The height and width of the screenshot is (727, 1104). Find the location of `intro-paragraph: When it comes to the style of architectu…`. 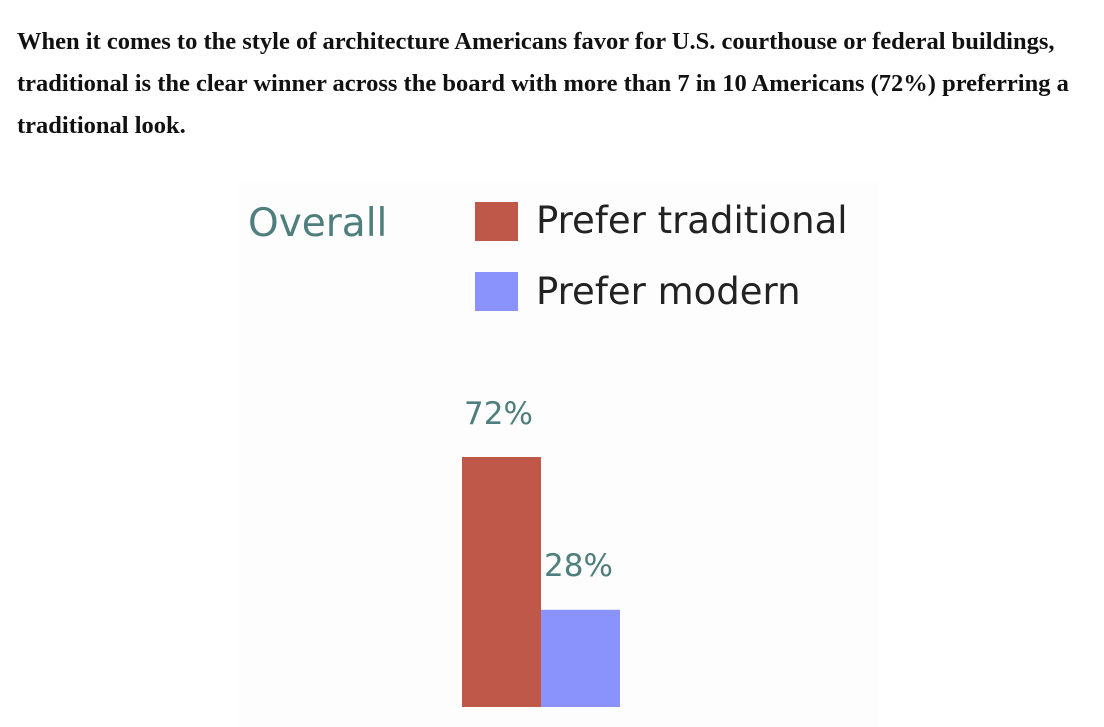

intro-paragraph: When it comes to the style of architectu… is located at coordinates (543, 83).